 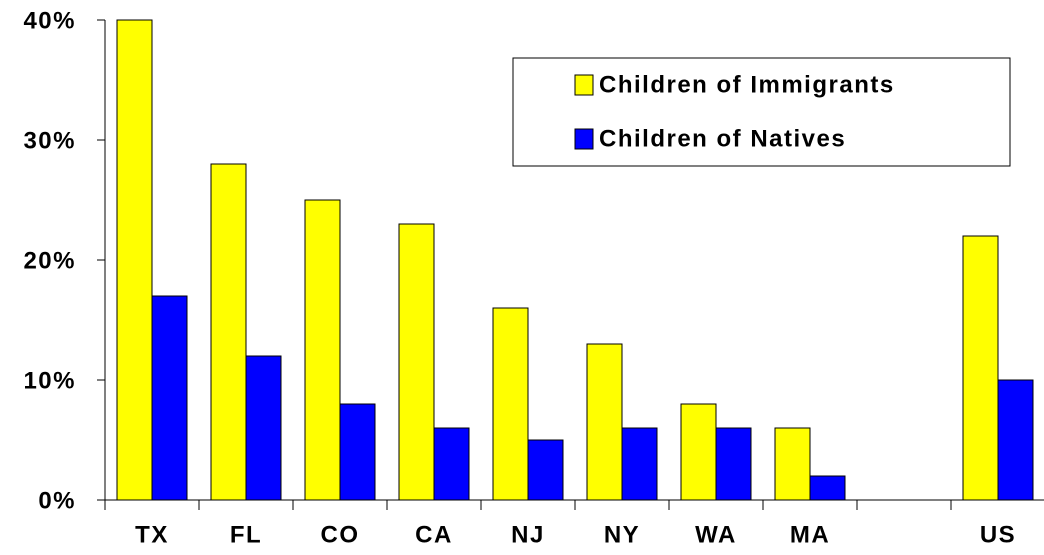 I want to click on x-tick-label: MA, so click(x=810, y=534).